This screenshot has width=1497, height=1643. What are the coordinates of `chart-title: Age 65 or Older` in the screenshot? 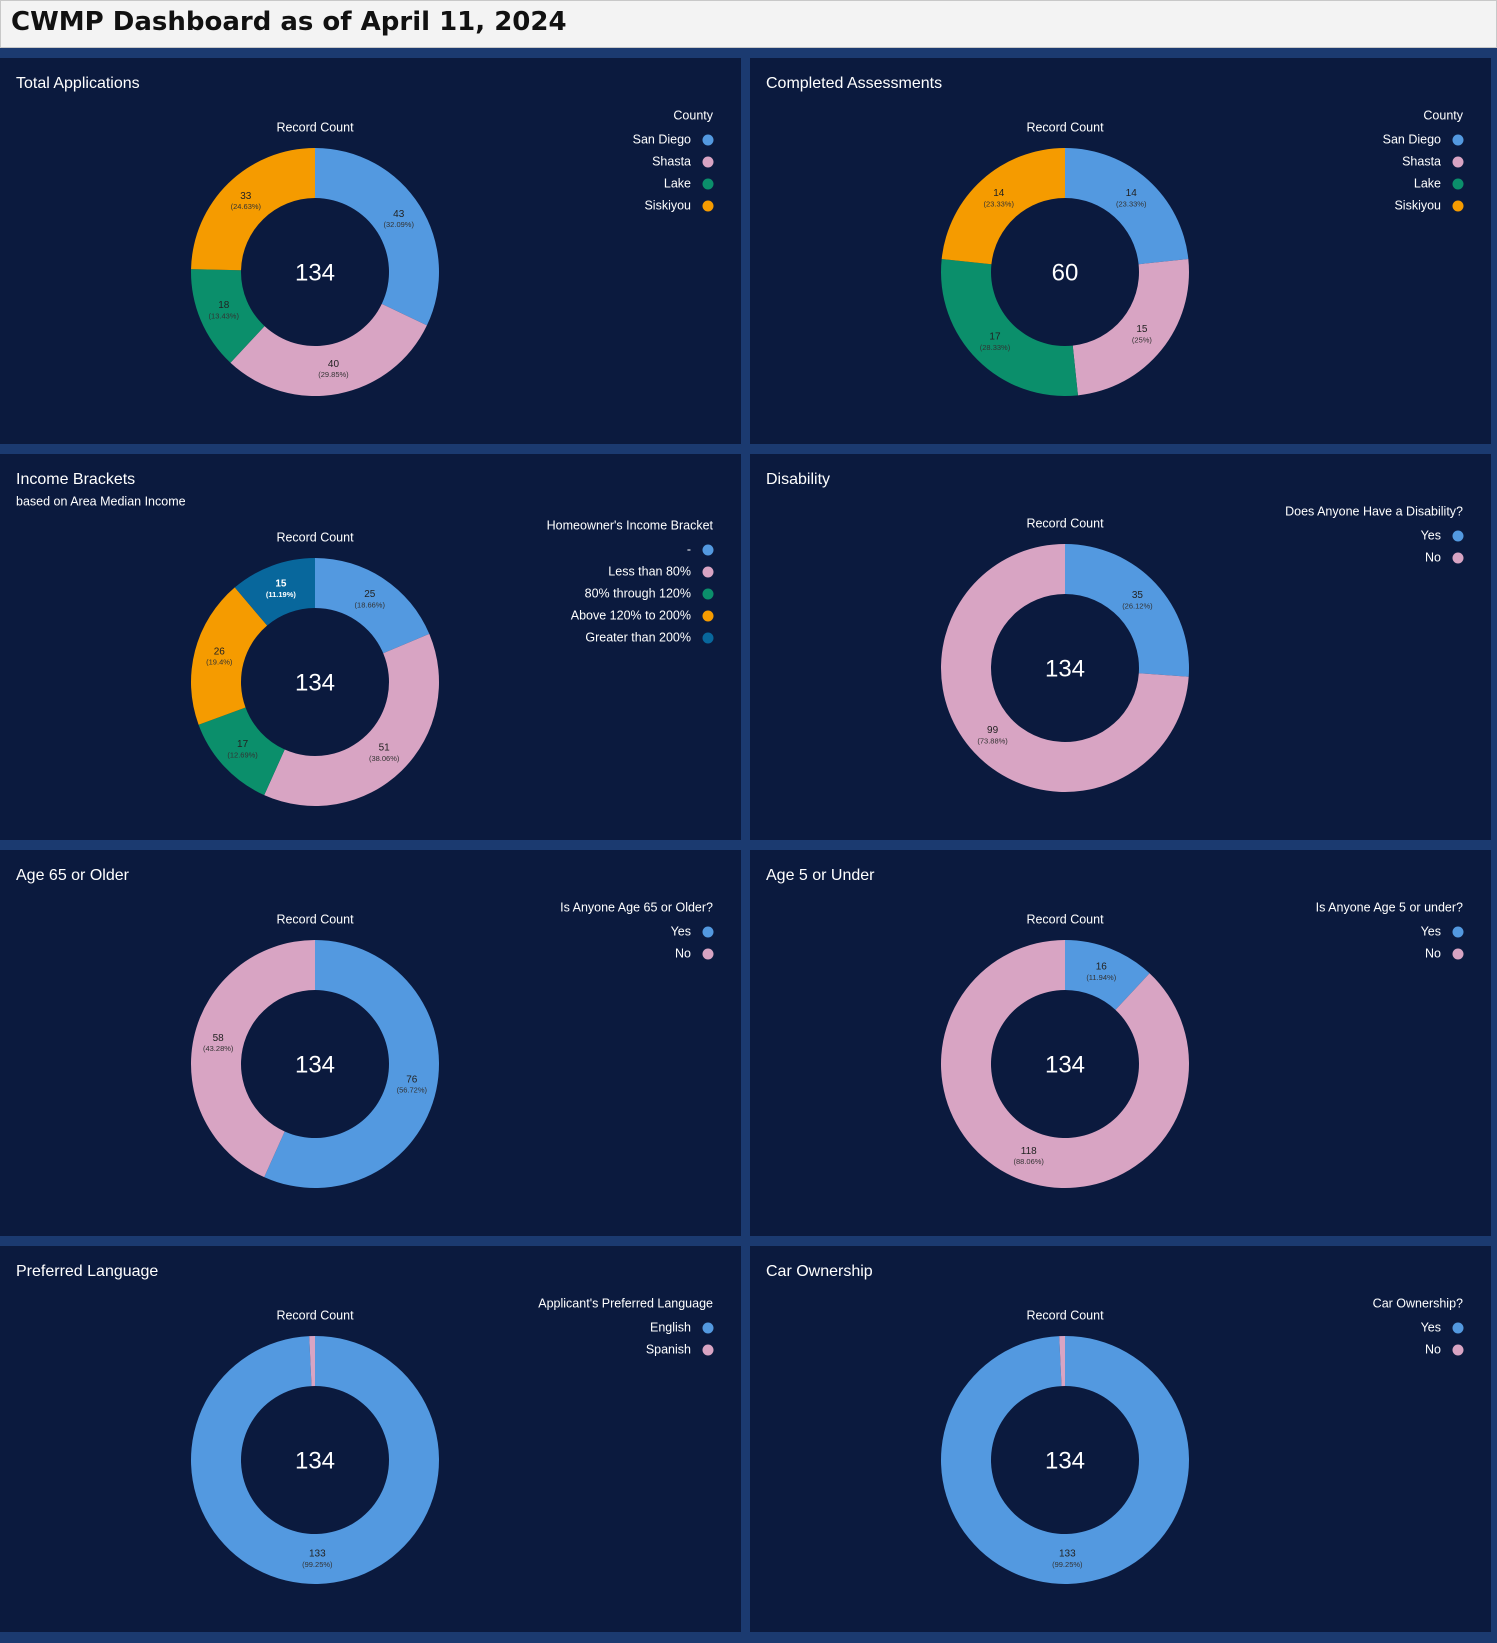 It's located at (73, 875).